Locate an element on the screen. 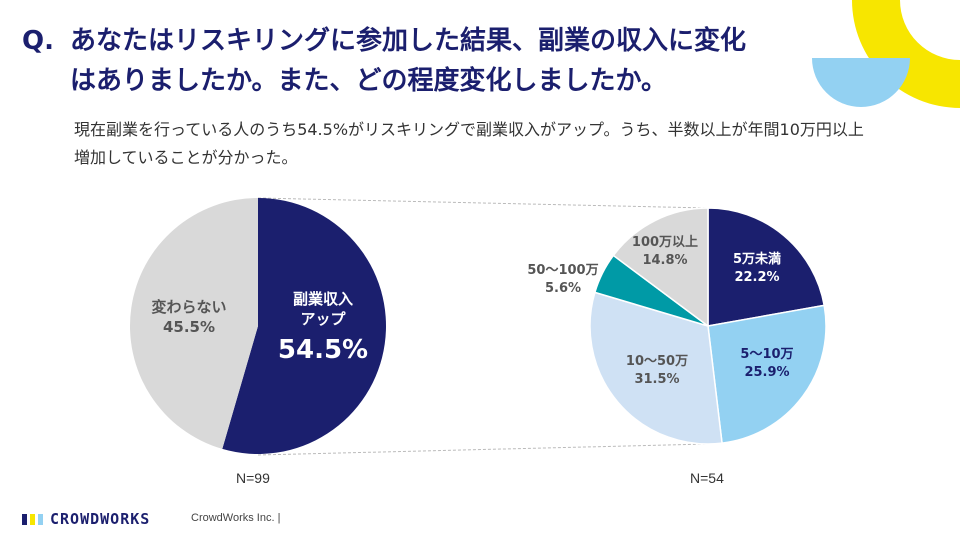  pie2-label-1: 5～10万 25.9% is located at coordinates (766, 363).